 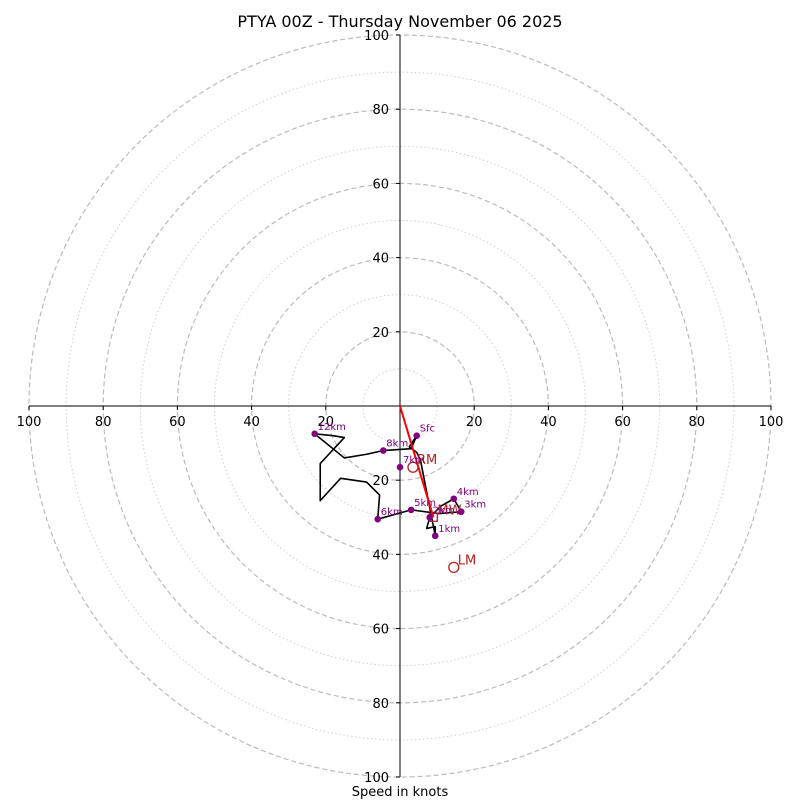 I want to click on storm-marker-lm, so click(x=454, y=567).